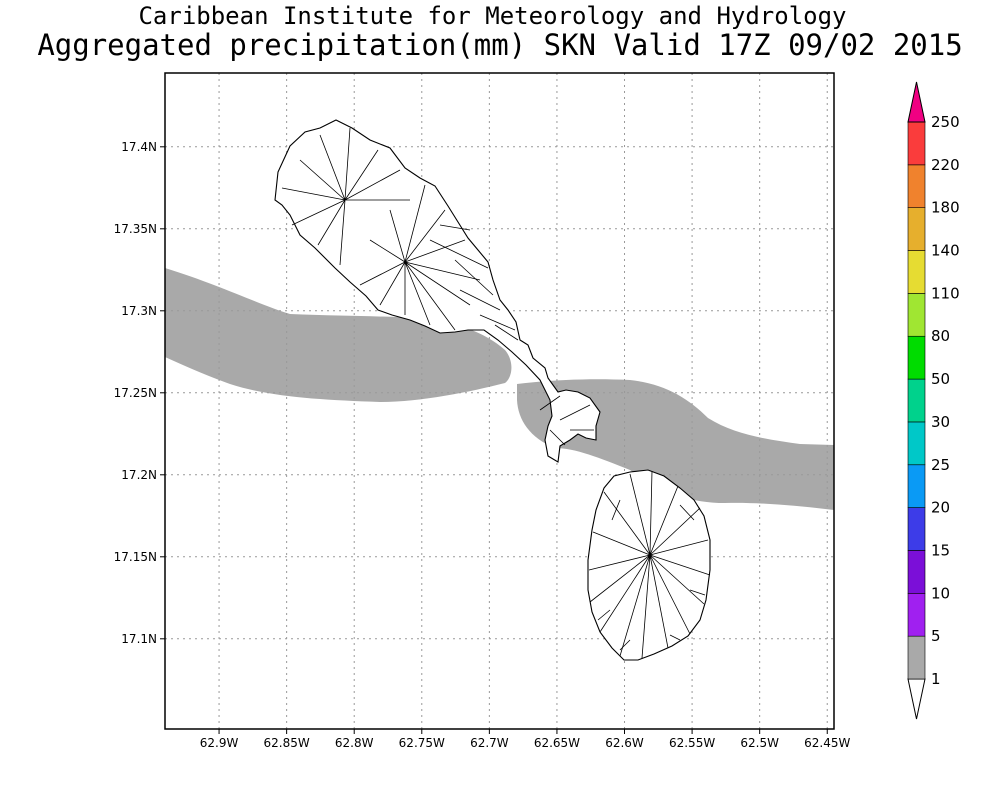 The image size is (1000, 800). What do you see at coordinates (139, 311) in the screenshot?
I see `y-tick-label: 17.3N` at bounding box center [139, 311].